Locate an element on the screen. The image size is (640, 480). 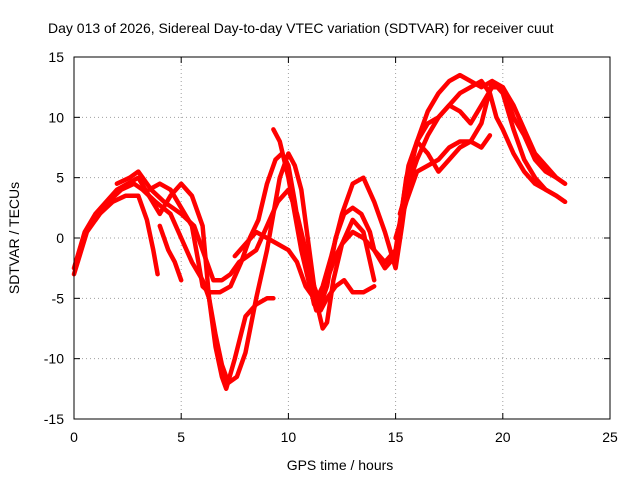
y-tick-label: 5 is located at coordinates (60, 178).